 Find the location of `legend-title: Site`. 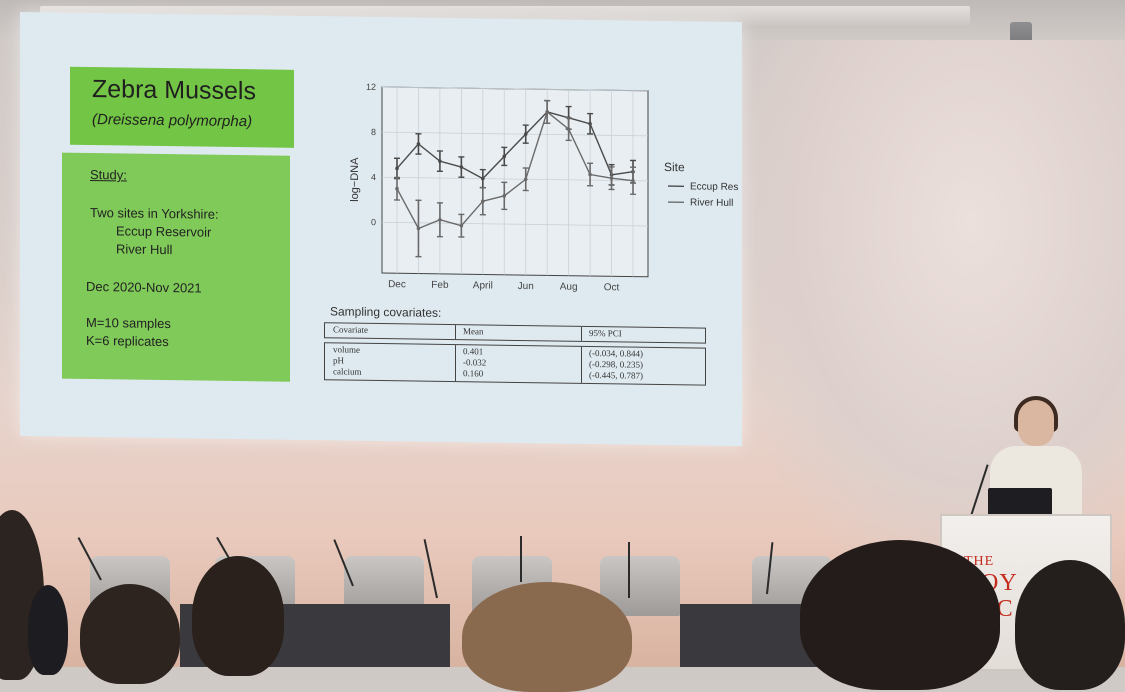

legend-title: Site is located at coordinates (674, 167).